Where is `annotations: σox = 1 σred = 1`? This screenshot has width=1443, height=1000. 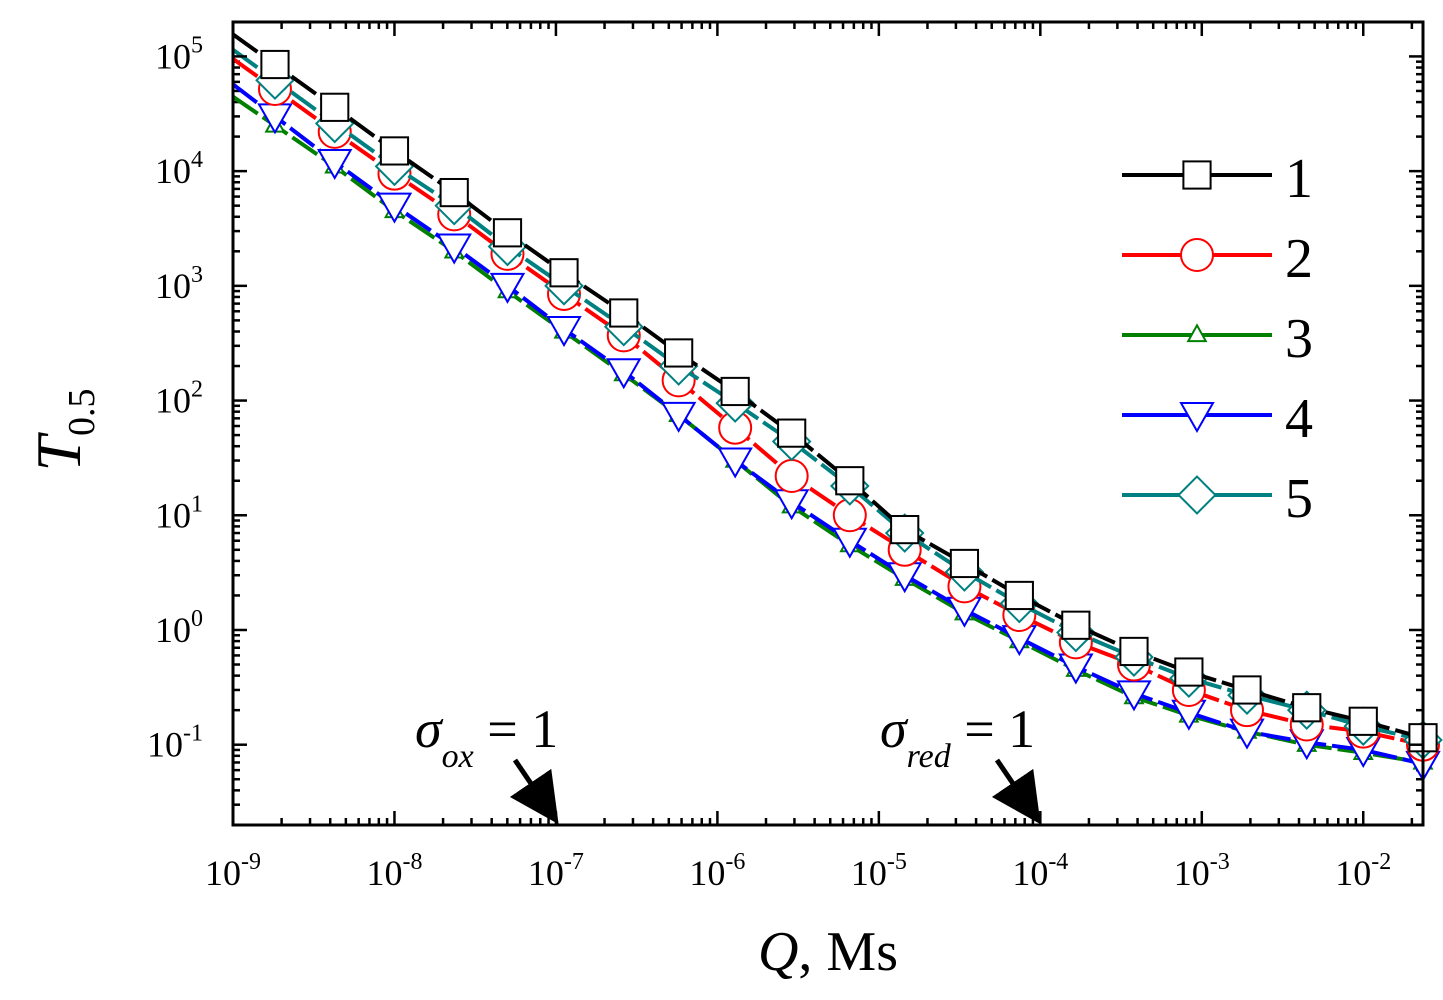 annotations: σox = 1 σred = 1 is located at coordinates (728, 762).